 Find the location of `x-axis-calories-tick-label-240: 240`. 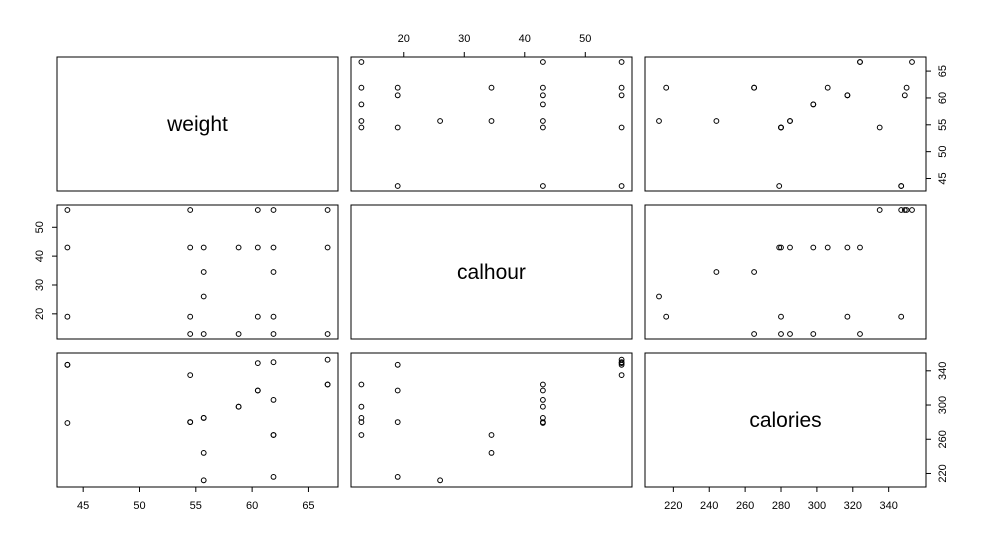

x-axis-calories-tick-label-240: 240 is located at coordinates (709, 506).